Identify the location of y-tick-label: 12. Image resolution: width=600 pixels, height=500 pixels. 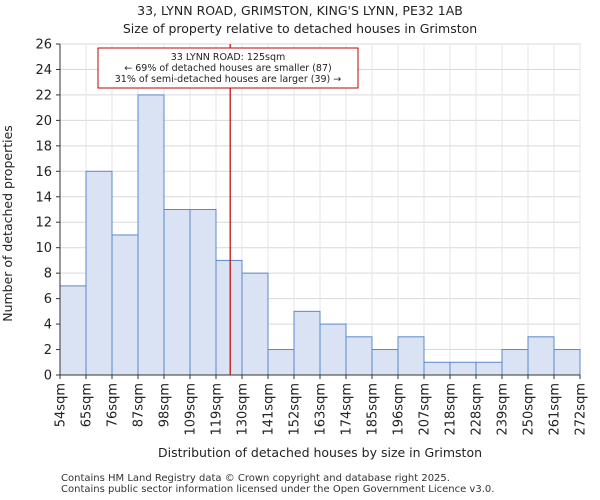
(43, 223).